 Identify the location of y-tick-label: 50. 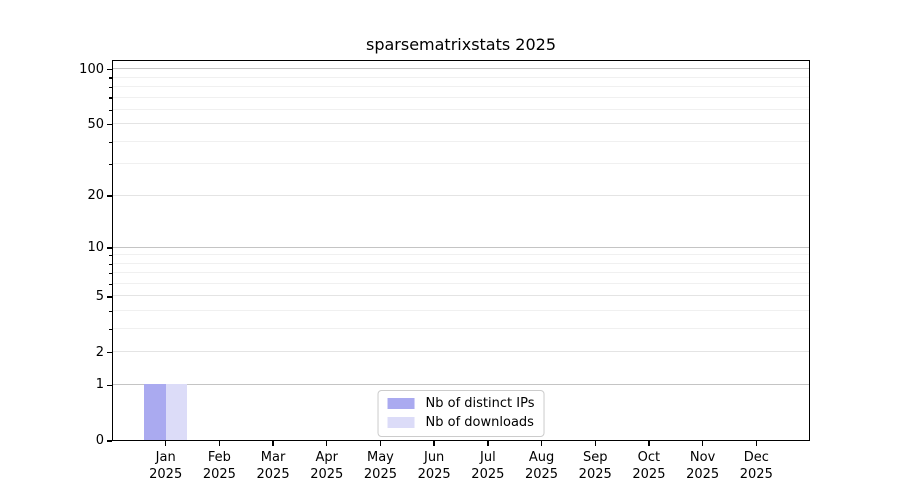
(95, 124).